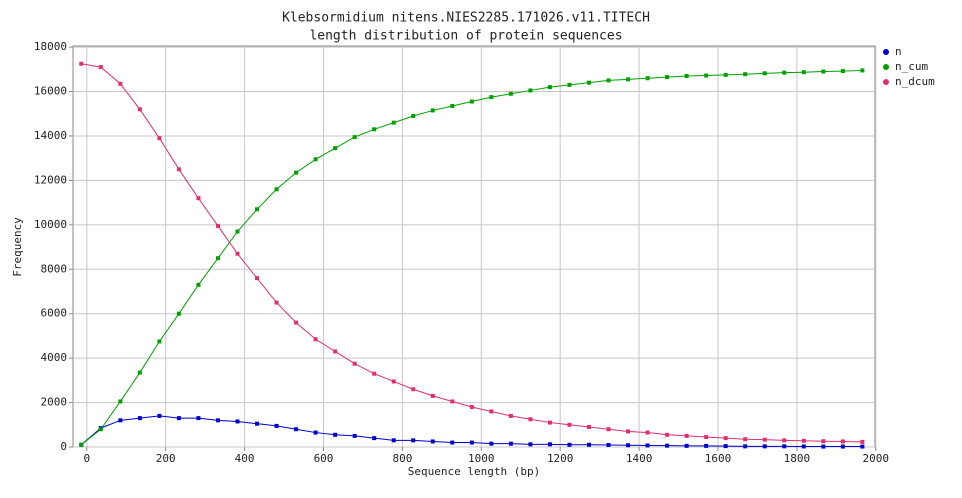  I want to click on y-tick-label: 10000, so click(50, 224).